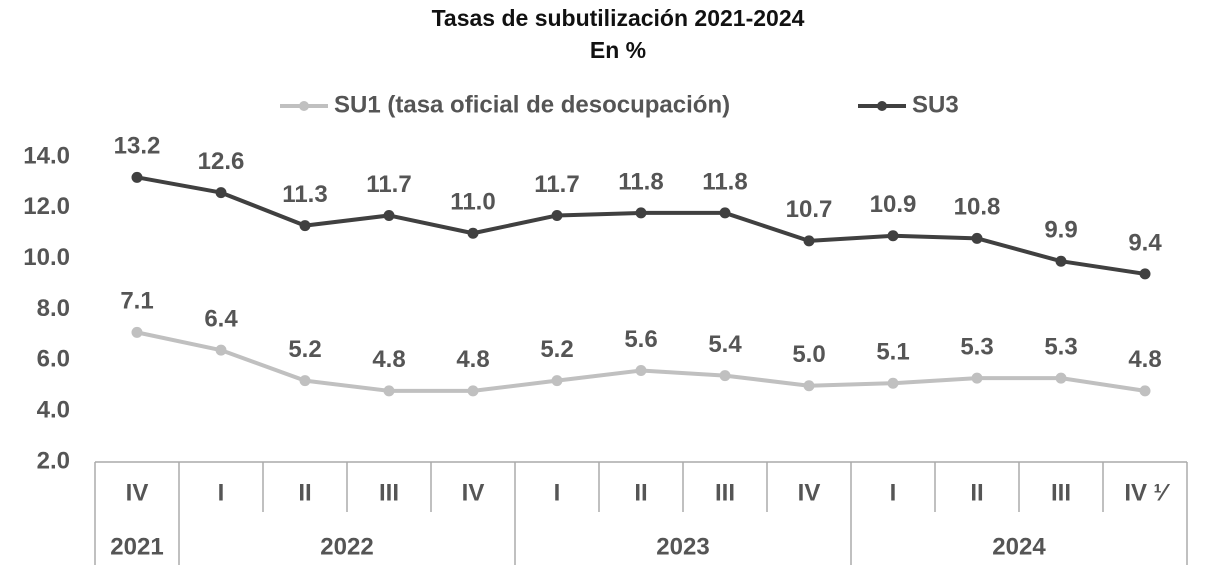 Image resolution: width=1206 pixels, height=581 pixels. What do you see at coordinates (53, 308) in the screenshot?
I see `y-tick-label: 8.0` at bounding box center [53, 308].